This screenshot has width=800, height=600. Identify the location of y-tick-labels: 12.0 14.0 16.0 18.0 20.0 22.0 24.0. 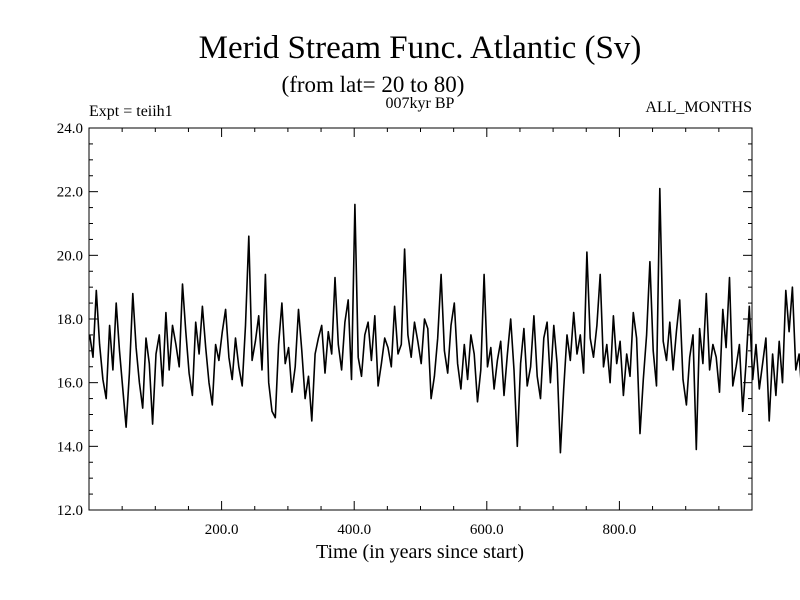
(70, 320).